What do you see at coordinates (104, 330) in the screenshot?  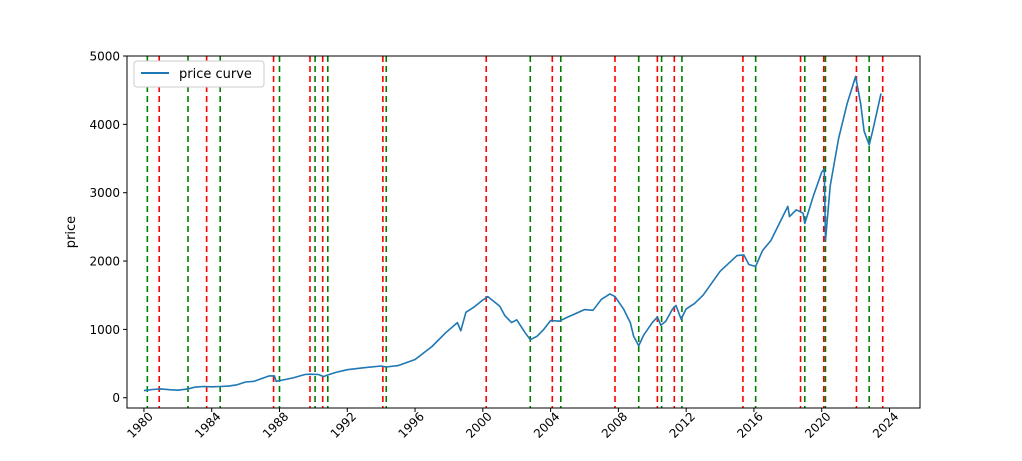 I see `y-tick-label: 1000` at bounding box center [104, 330].